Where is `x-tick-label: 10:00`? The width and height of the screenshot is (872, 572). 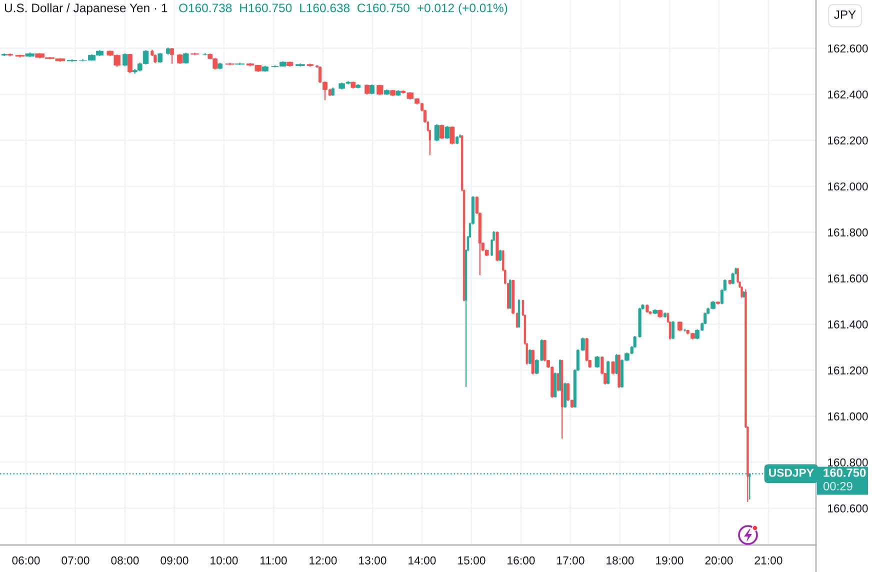 x-tick-label: 10:00 is located at coordinates (224, 560).